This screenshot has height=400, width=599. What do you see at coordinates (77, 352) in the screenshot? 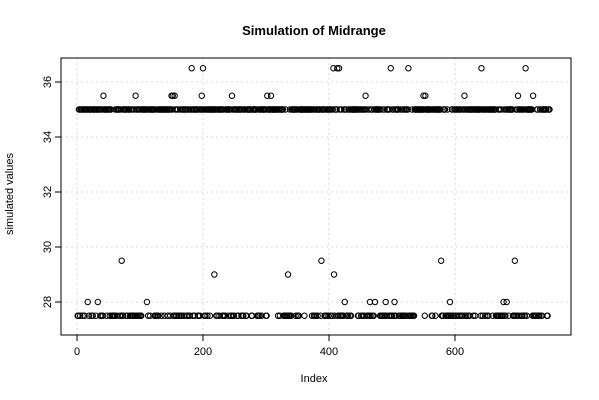
I see `x-tick-label: 0` at bounding box center [77, 352].